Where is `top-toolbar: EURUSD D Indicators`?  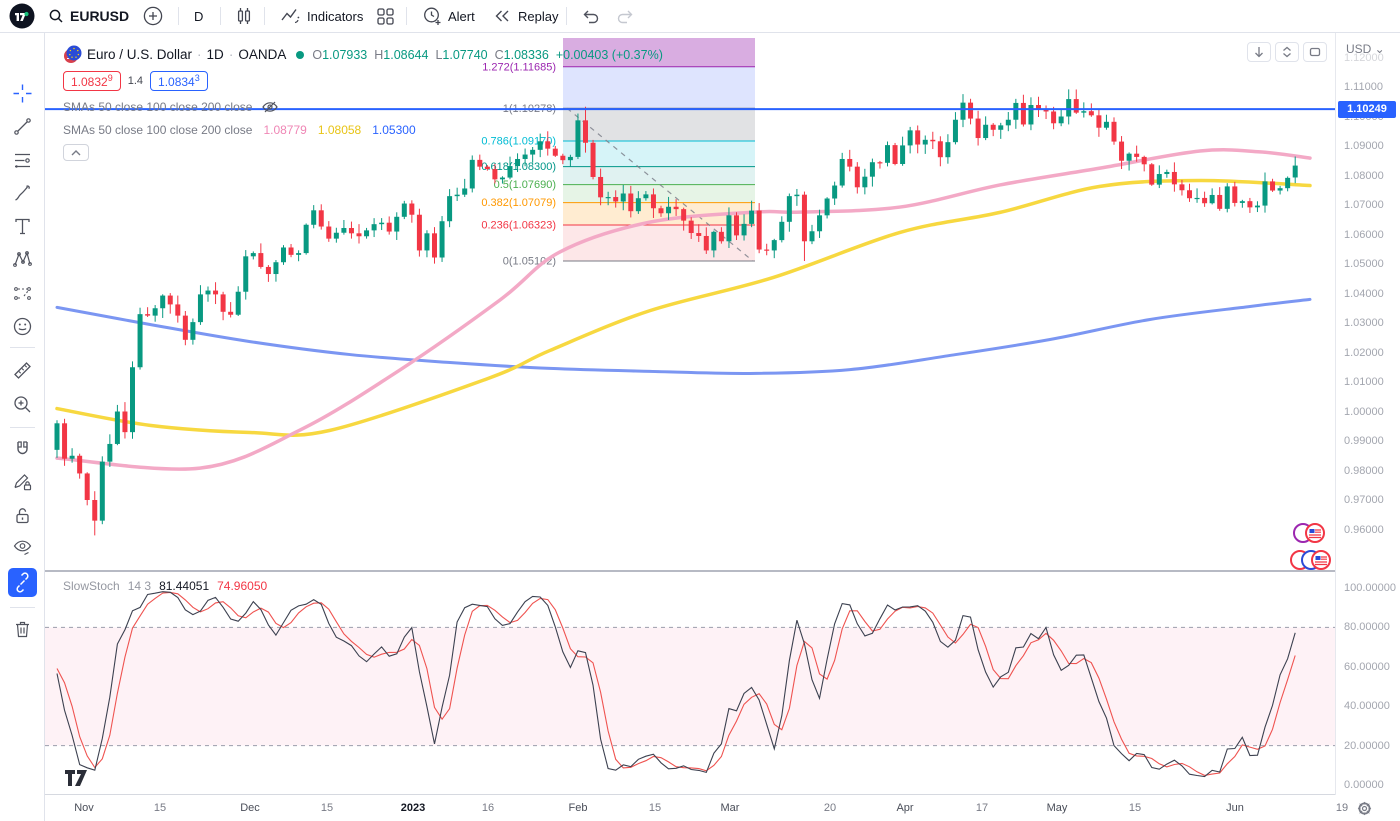 top-toolbar: EURUSD D Indicators is located at coordinates (700, 16).